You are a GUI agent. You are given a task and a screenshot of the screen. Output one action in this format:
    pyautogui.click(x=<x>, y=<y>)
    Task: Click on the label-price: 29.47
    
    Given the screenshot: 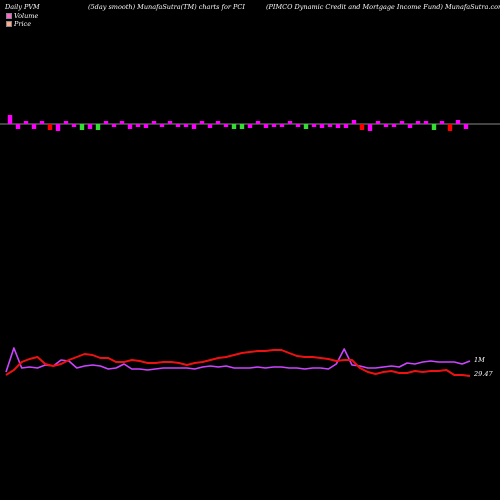 What is the action you would take?
    pyautogui.click(x=483, y=374)
    